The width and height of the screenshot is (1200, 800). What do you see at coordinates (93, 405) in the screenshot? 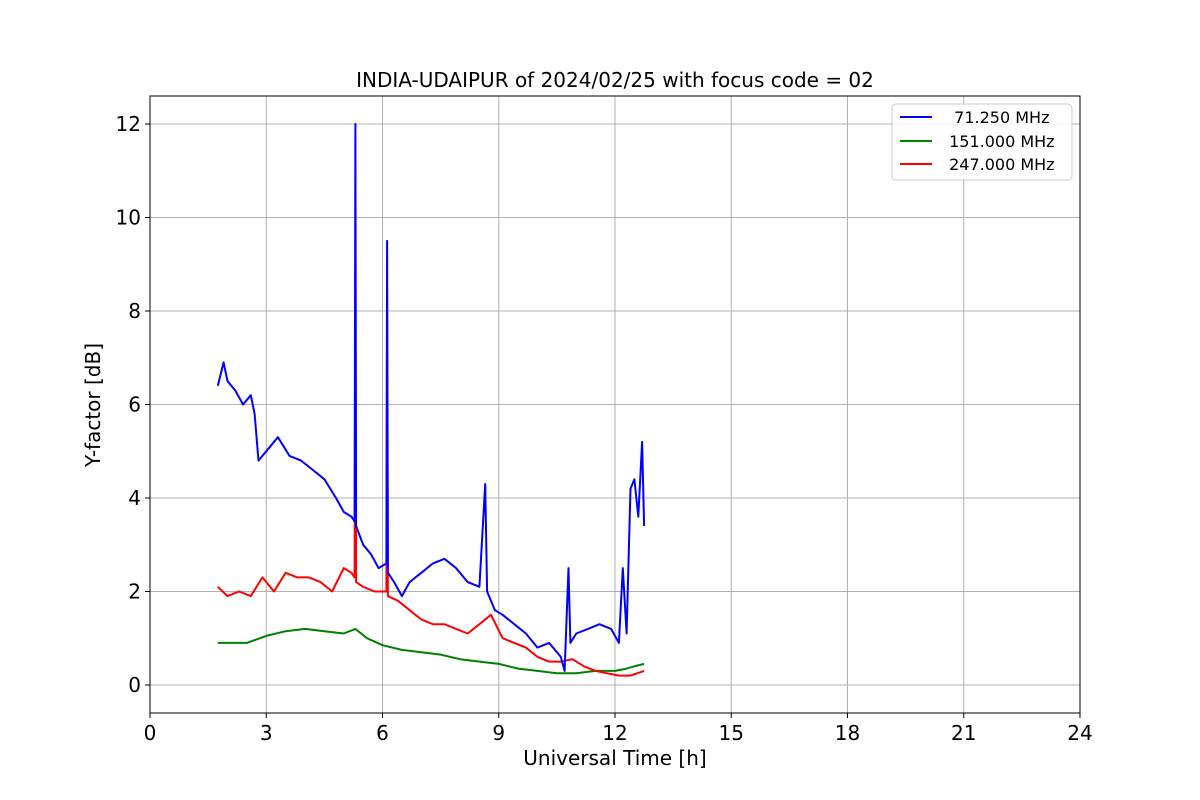
I see `y-axis-label: Y-factor [dB]` at bounding box center [93, 405].